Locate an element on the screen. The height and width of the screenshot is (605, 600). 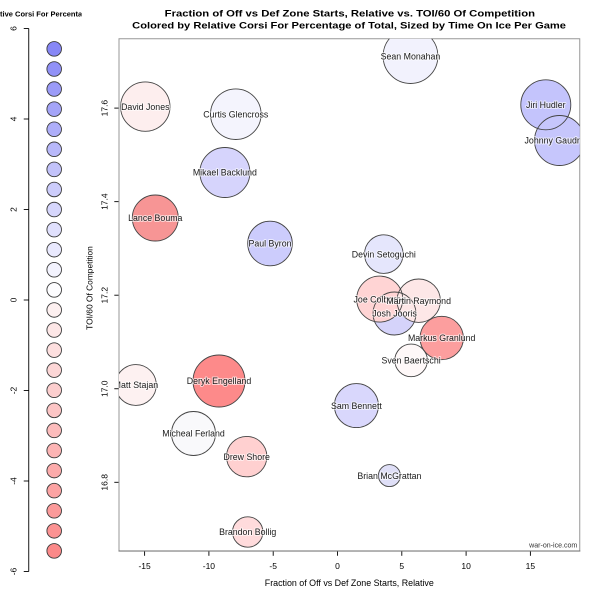
svg-text: -15 is located at coordinates (144, 566).